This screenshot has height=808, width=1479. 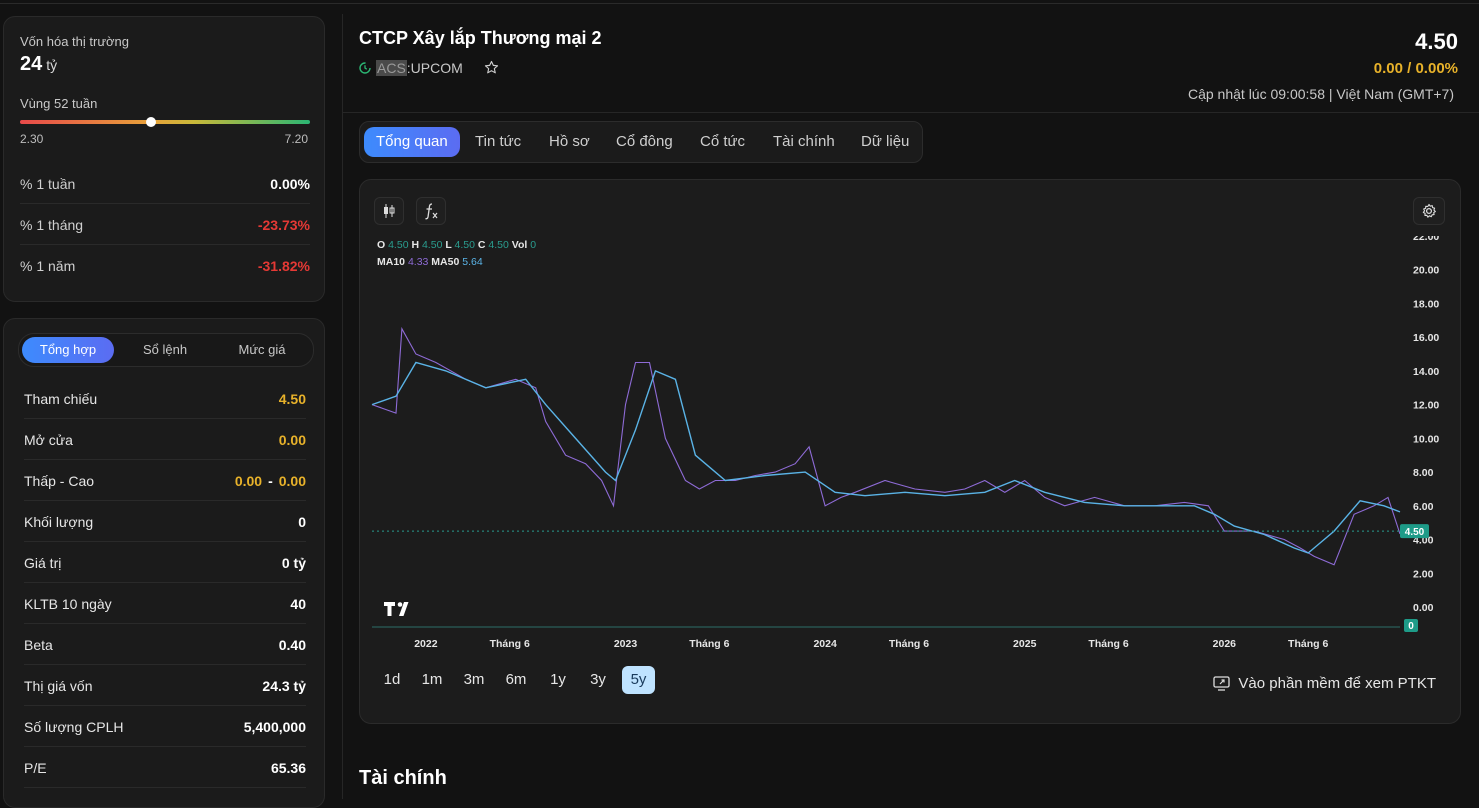 I want to click on ohlc-legend: O 4.50 H 4.50 L 4.50 C 4.50 Vol 0, so click(x=456, y=245).